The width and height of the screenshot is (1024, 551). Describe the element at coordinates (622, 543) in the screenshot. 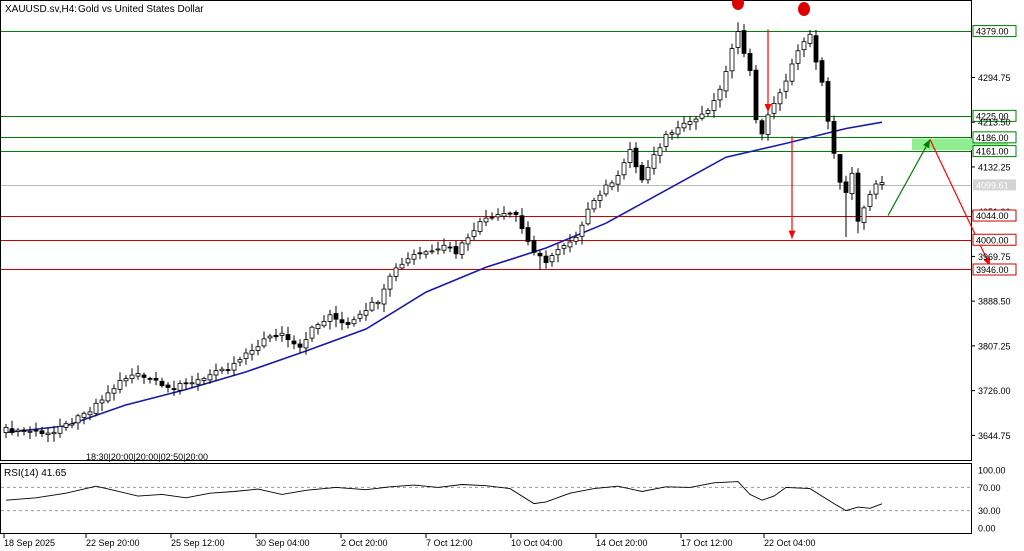

I see `x-tick-label: 14 Oct 20:00` at that location.